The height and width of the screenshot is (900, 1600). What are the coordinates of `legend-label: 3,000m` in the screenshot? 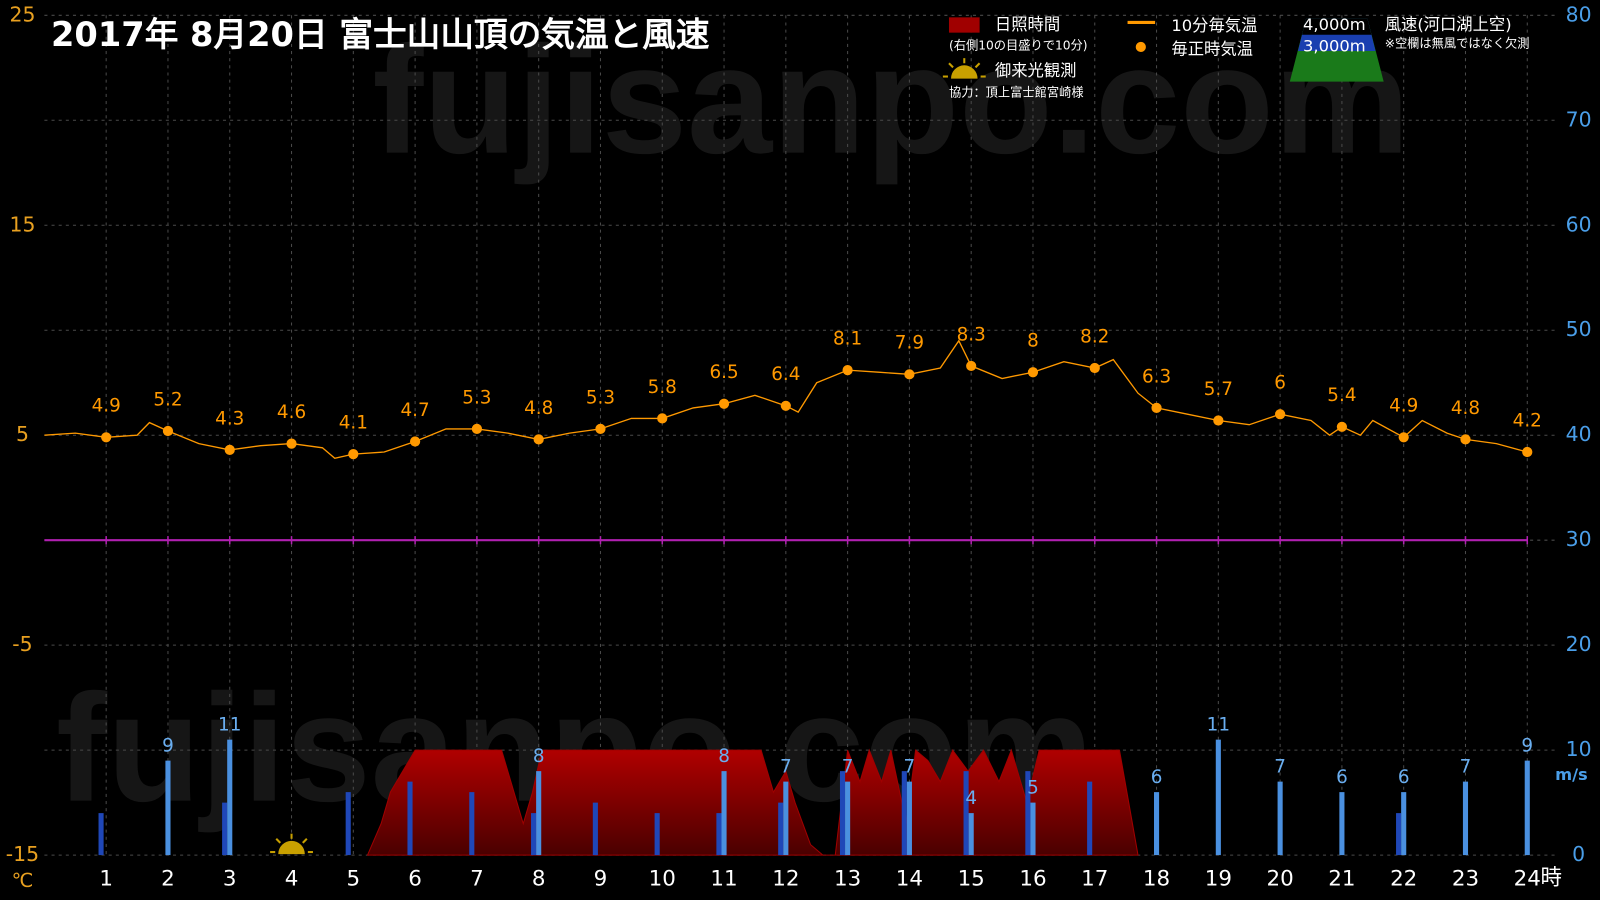 It's located at (1334, 45).